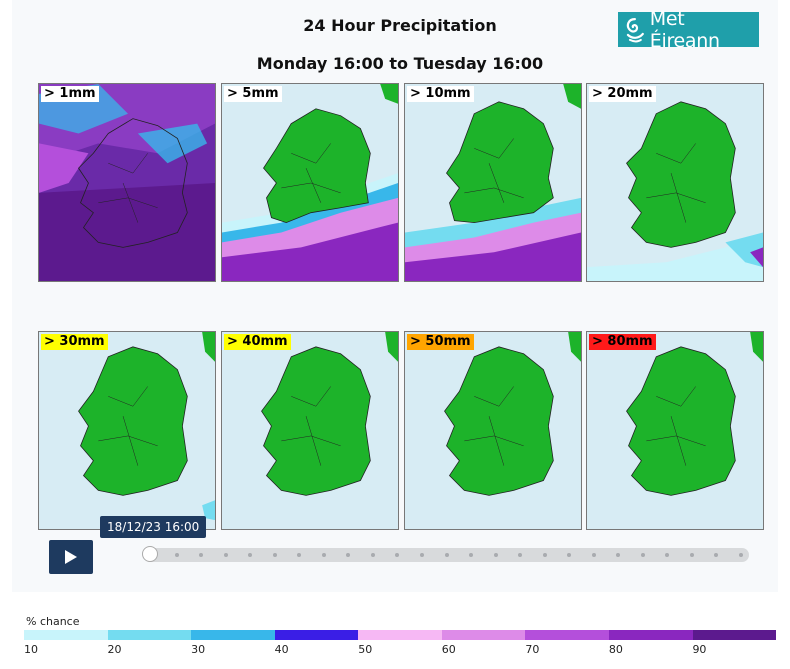 Image resolution: width=790 pixels, height=669 pixels. Describe the element at coordinates (31, 649) in the screenshot. I see `legend-tick-label: 10` at that location.